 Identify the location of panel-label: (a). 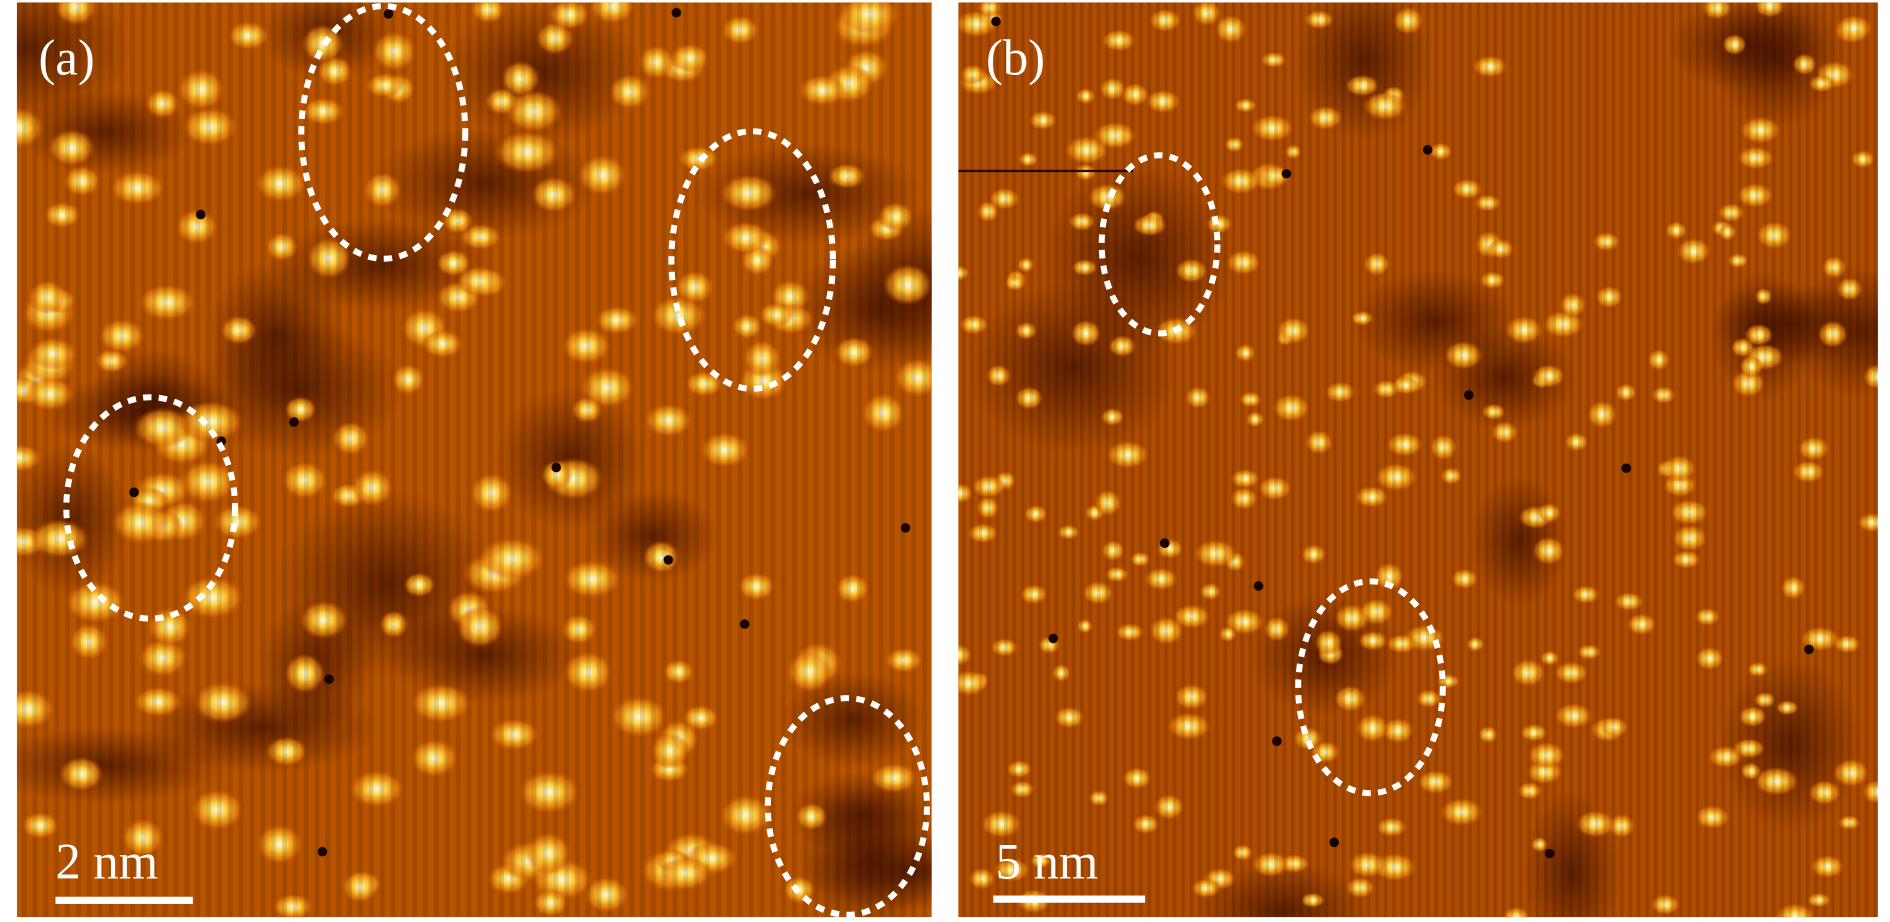
(67, 58).